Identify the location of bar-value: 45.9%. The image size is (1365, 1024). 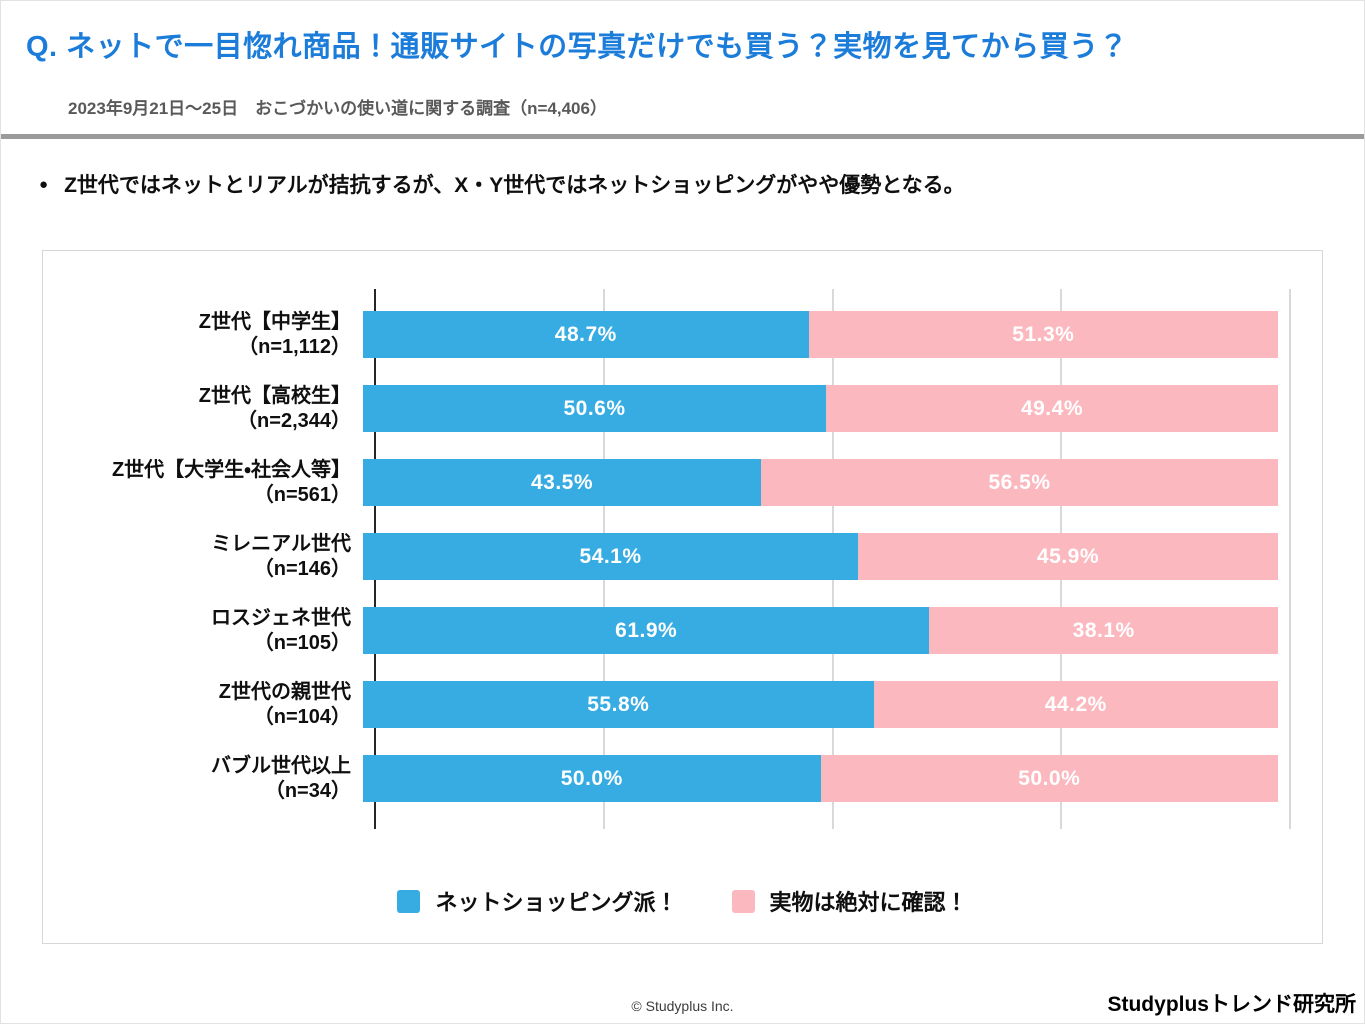
(1068, 556).